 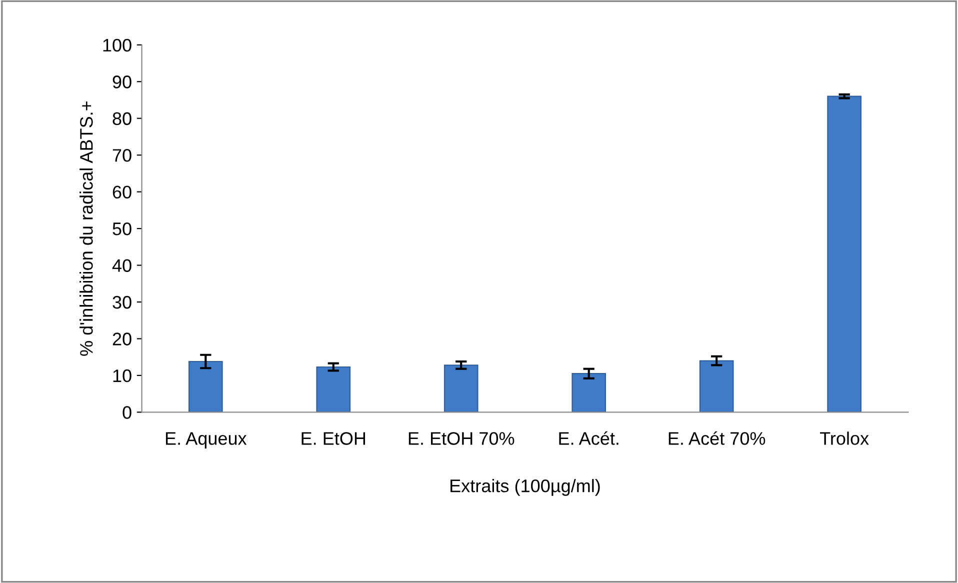 I want to click on y-tick-label: 60, so click(x=122, y=192).